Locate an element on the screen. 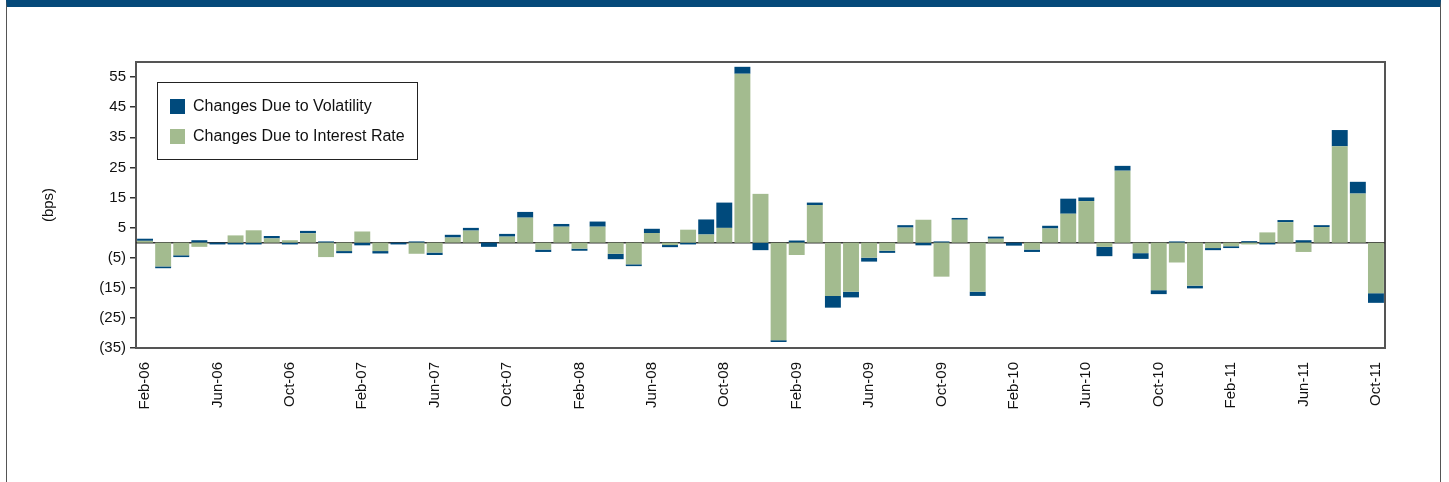 This screenshot has height=482, width=1449. y-tick-label: 15 is located at coordinates (117, 196).